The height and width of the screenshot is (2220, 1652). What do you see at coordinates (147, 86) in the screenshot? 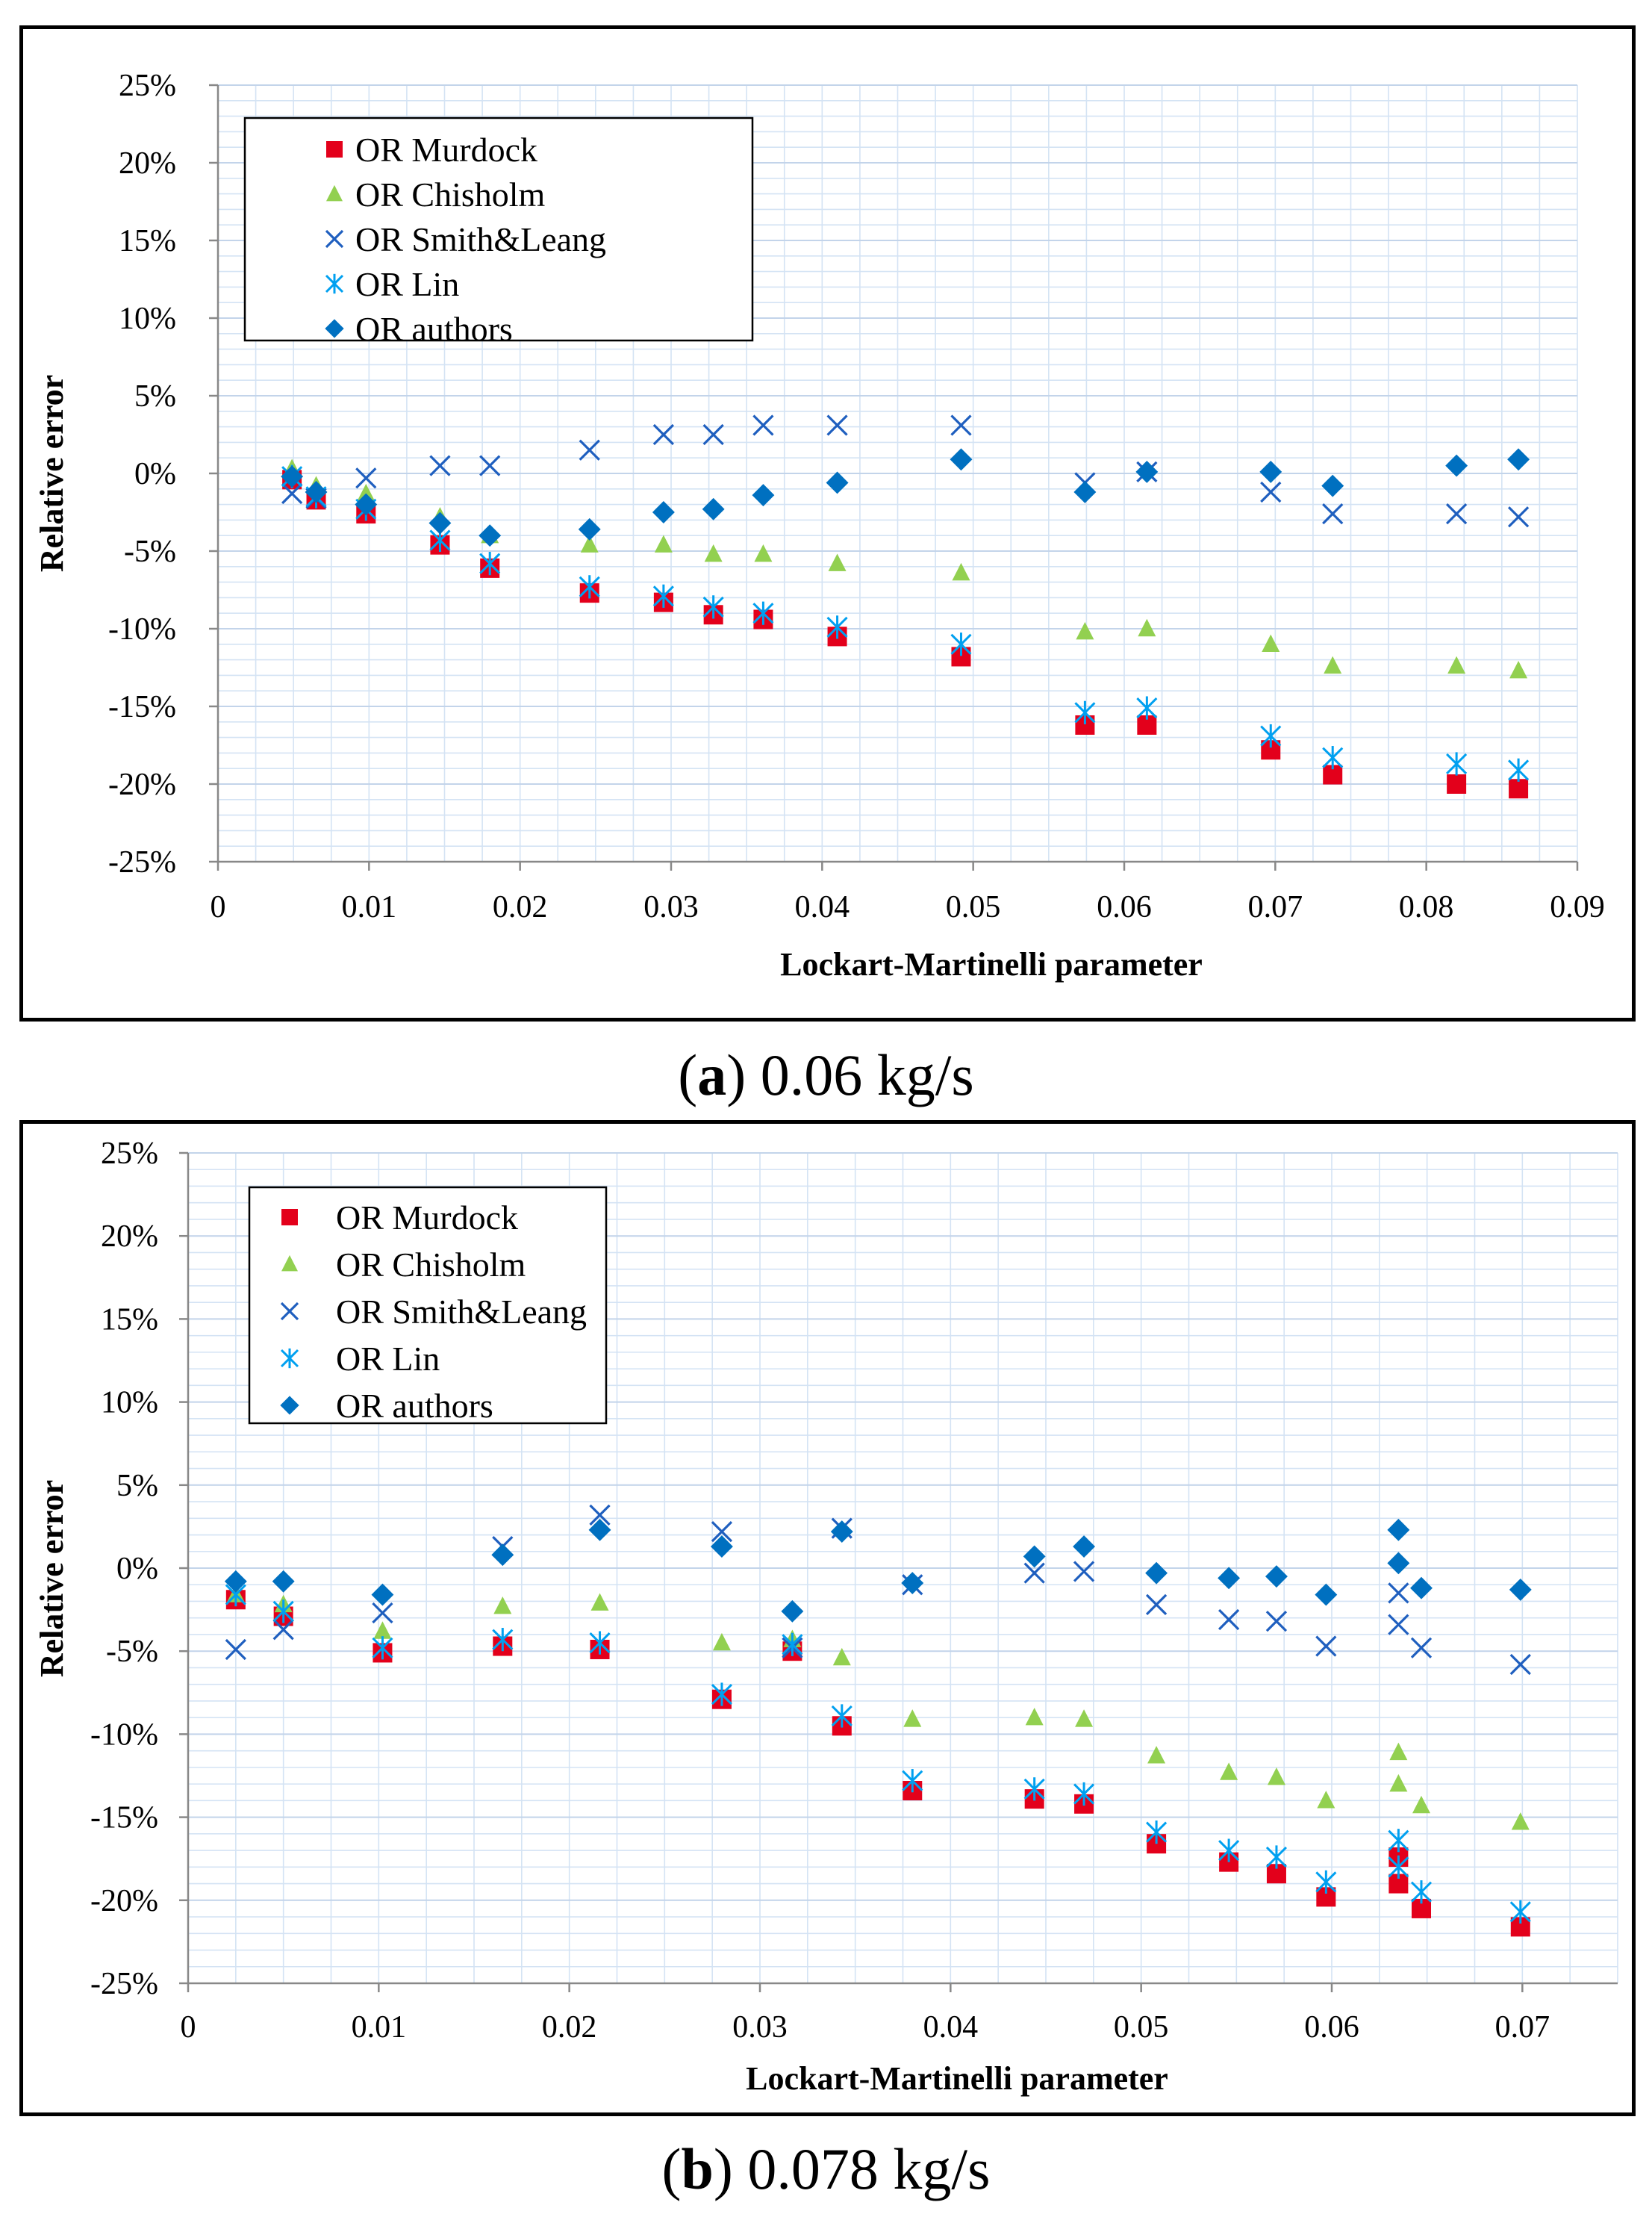
I see `chart-a-y-tick-label: 25%` at bounding box center [147, 86].